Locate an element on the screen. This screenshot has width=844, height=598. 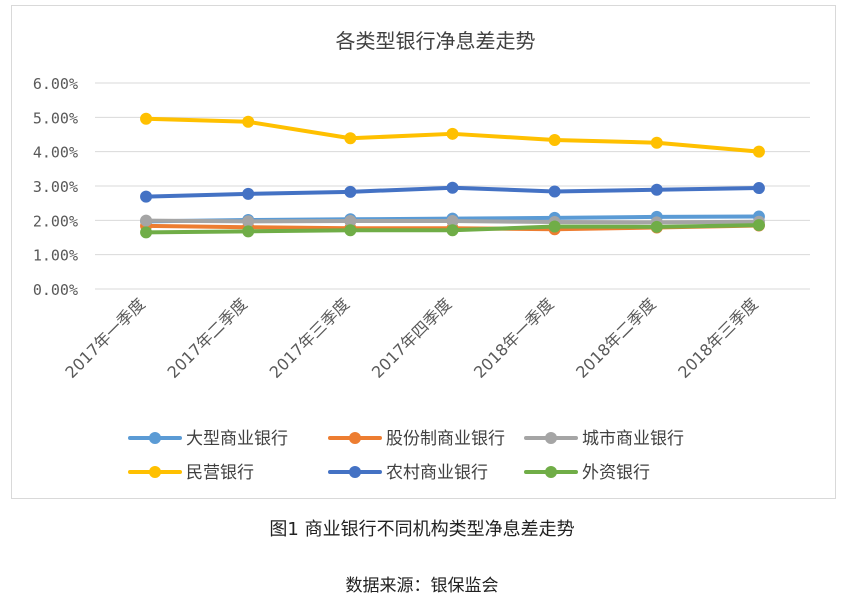
x-tick-label: 2018年一季度 is located at coordinates (513, 337).